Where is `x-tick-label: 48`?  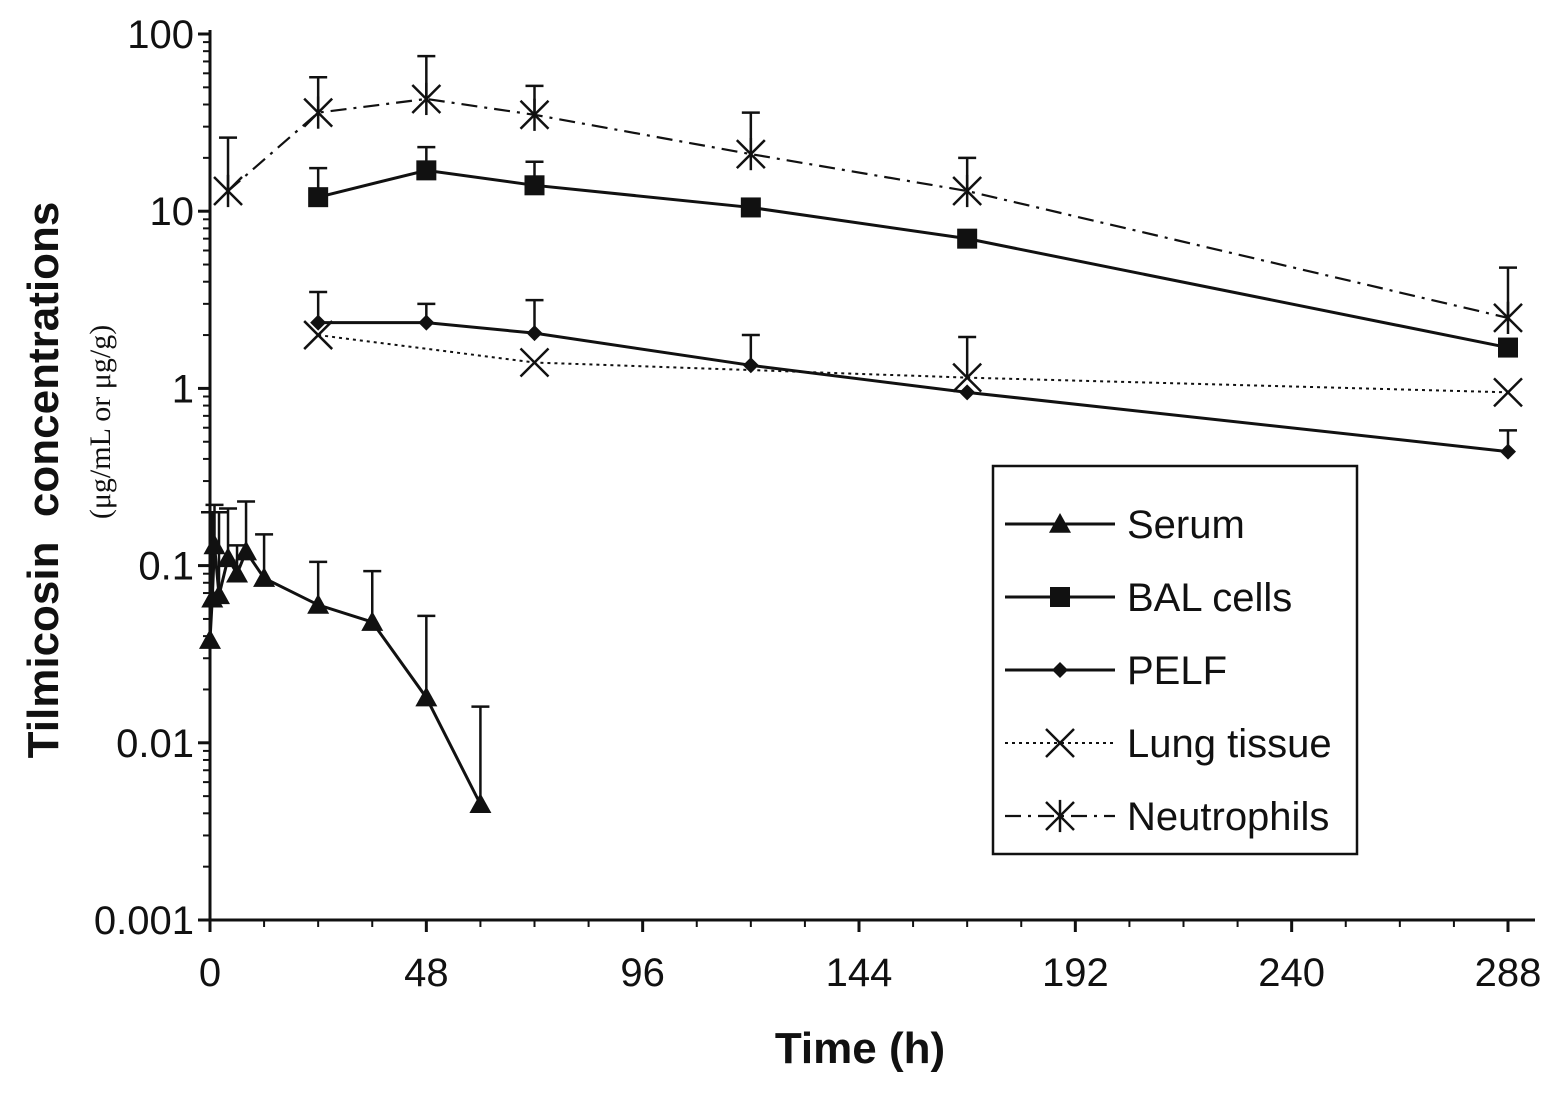
x-tick-label: 48 is located at coordinates (426, 973).